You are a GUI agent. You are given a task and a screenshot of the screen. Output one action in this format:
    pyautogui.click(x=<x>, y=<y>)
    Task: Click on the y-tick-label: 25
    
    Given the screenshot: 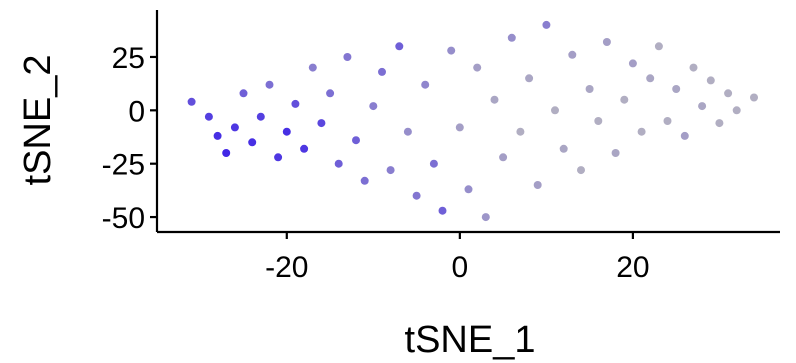 What is the action you would take?
    pyautogui.click(x=128, y=58)
    